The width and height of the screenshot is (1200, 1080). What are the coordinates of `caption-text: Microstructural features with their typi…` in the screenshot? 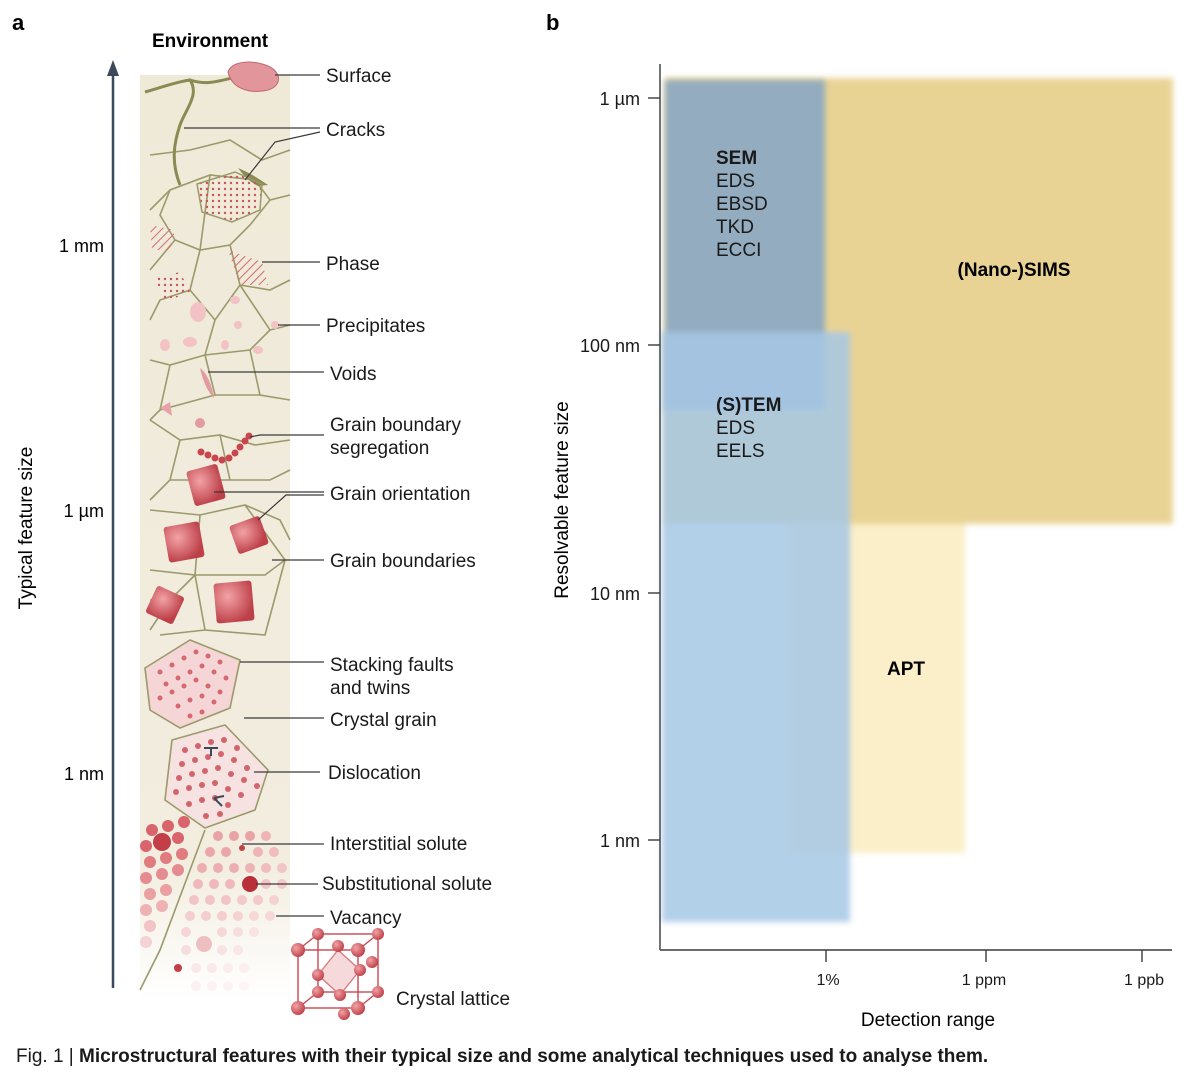 It's located at (534, 1056).